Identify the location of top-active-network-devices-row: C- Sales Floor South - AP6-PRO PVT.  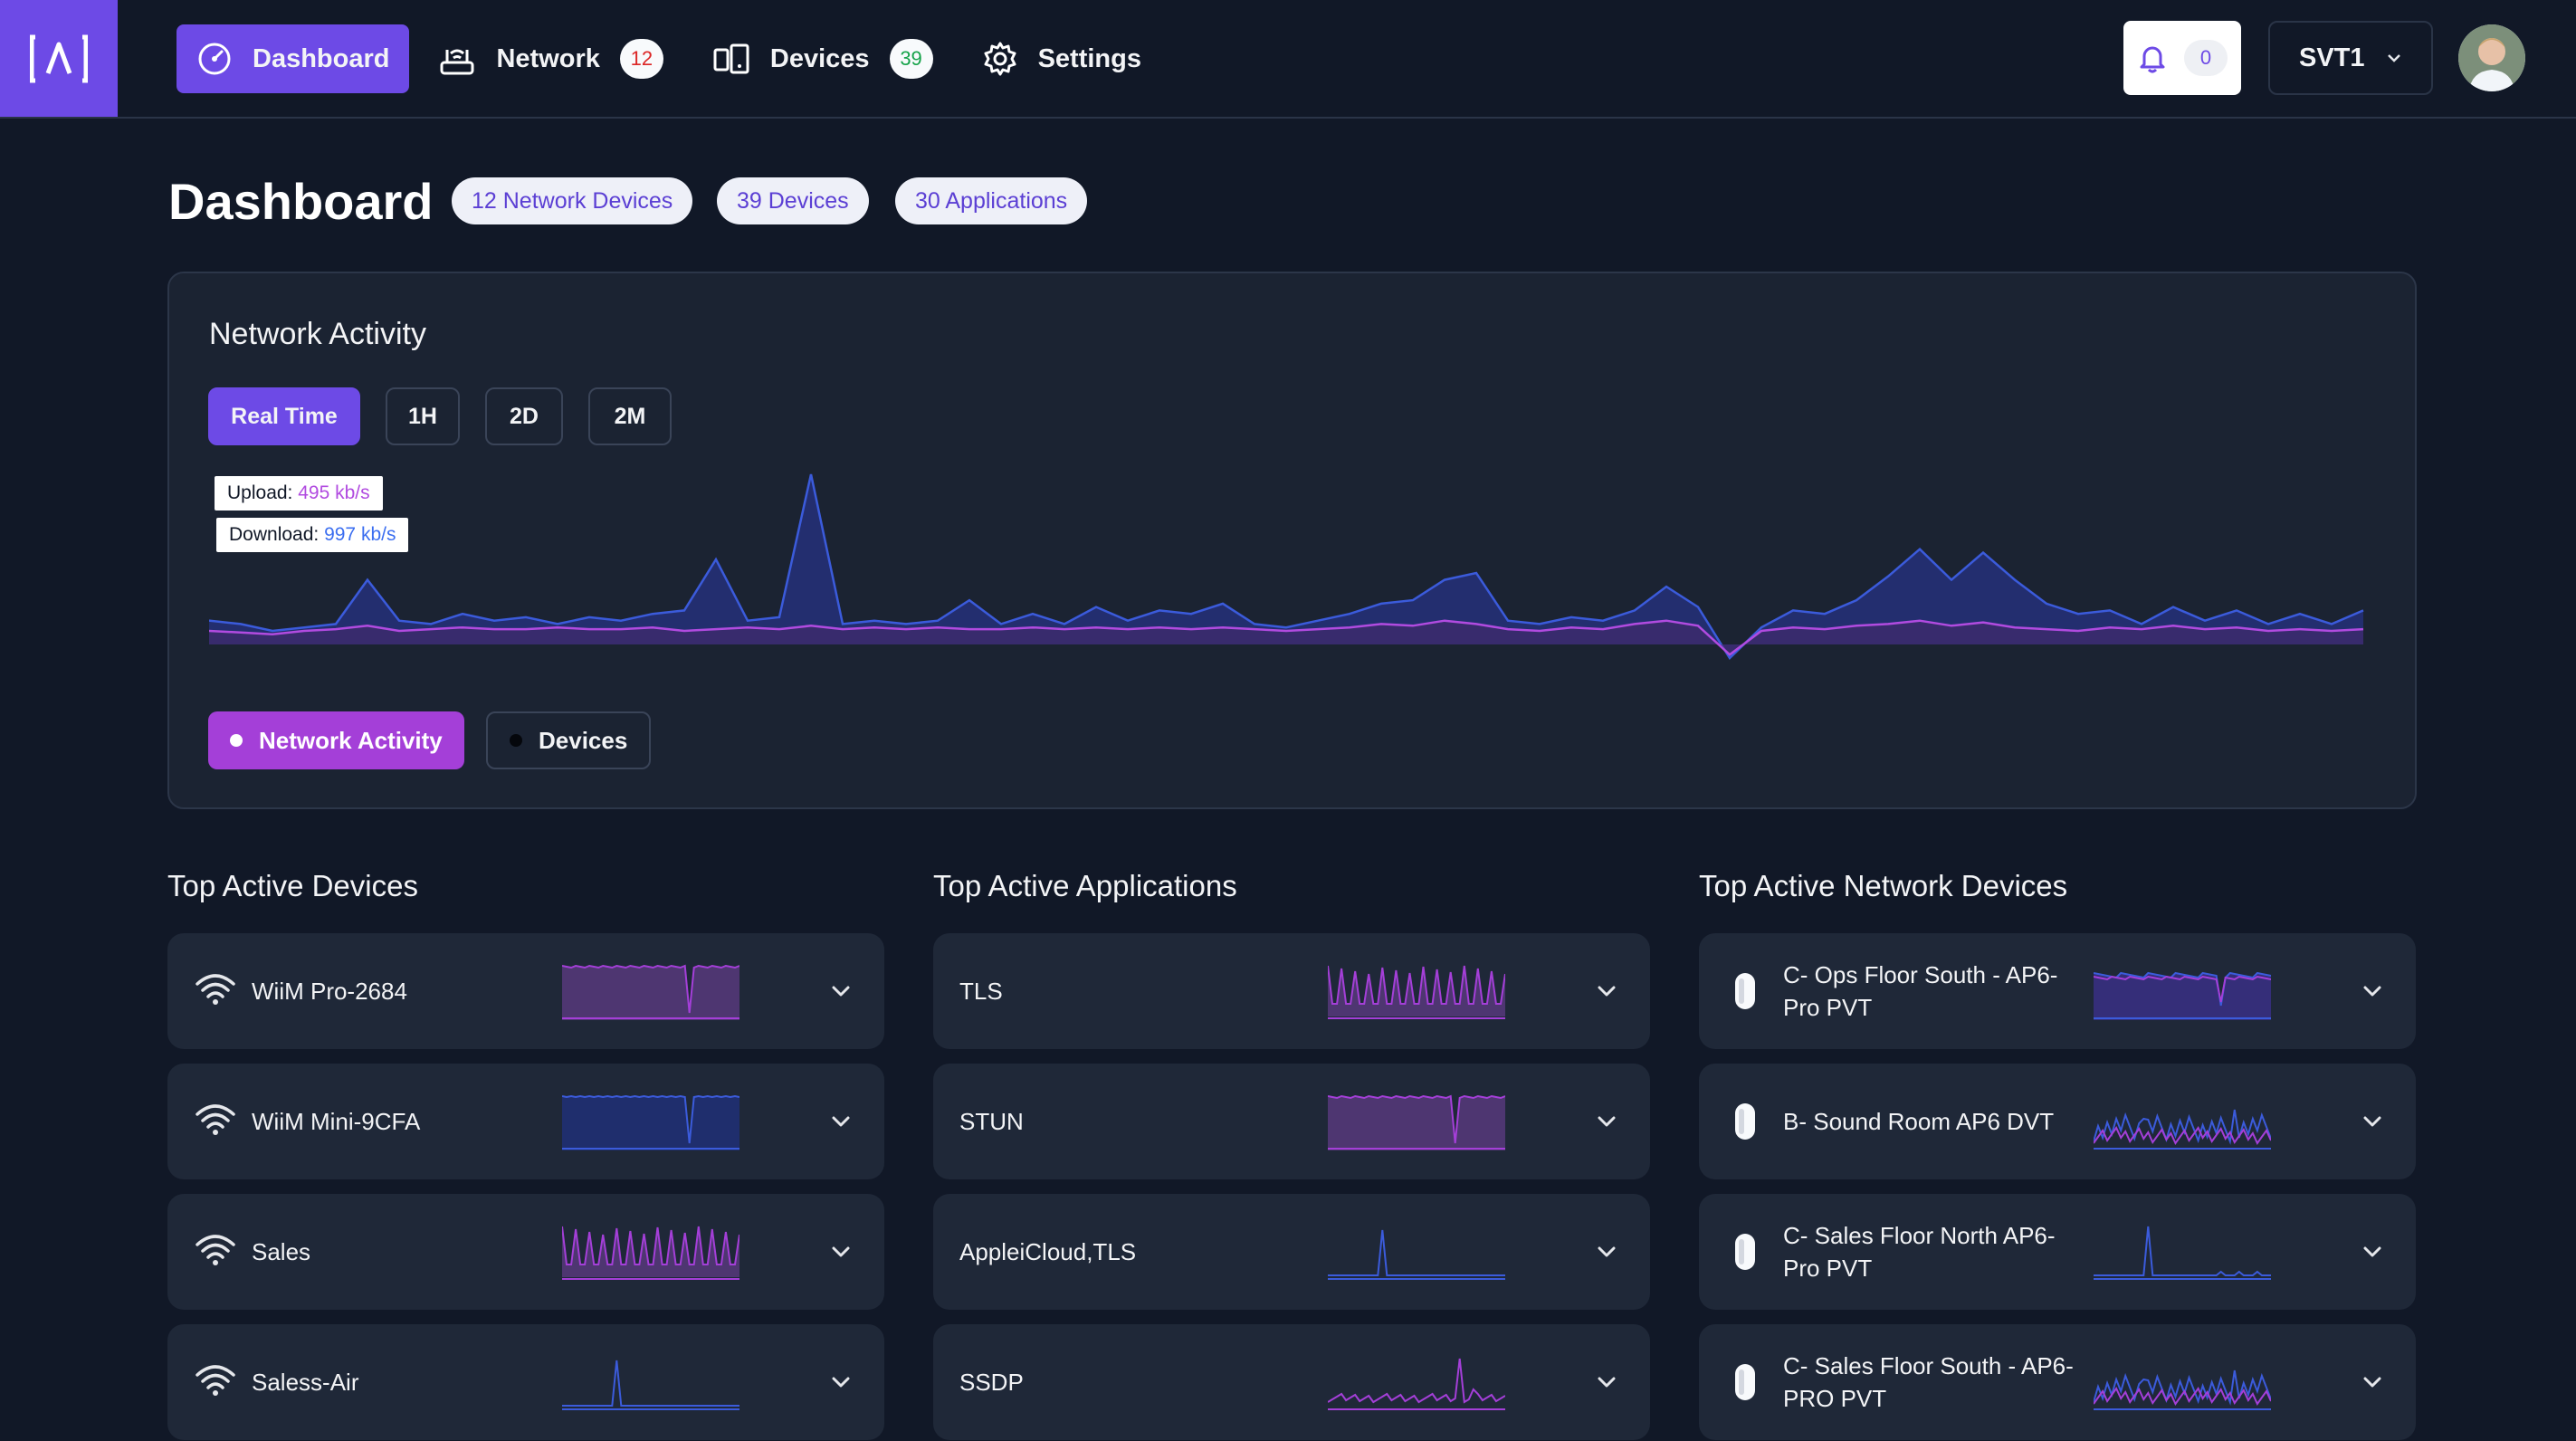
(2057, 1382).